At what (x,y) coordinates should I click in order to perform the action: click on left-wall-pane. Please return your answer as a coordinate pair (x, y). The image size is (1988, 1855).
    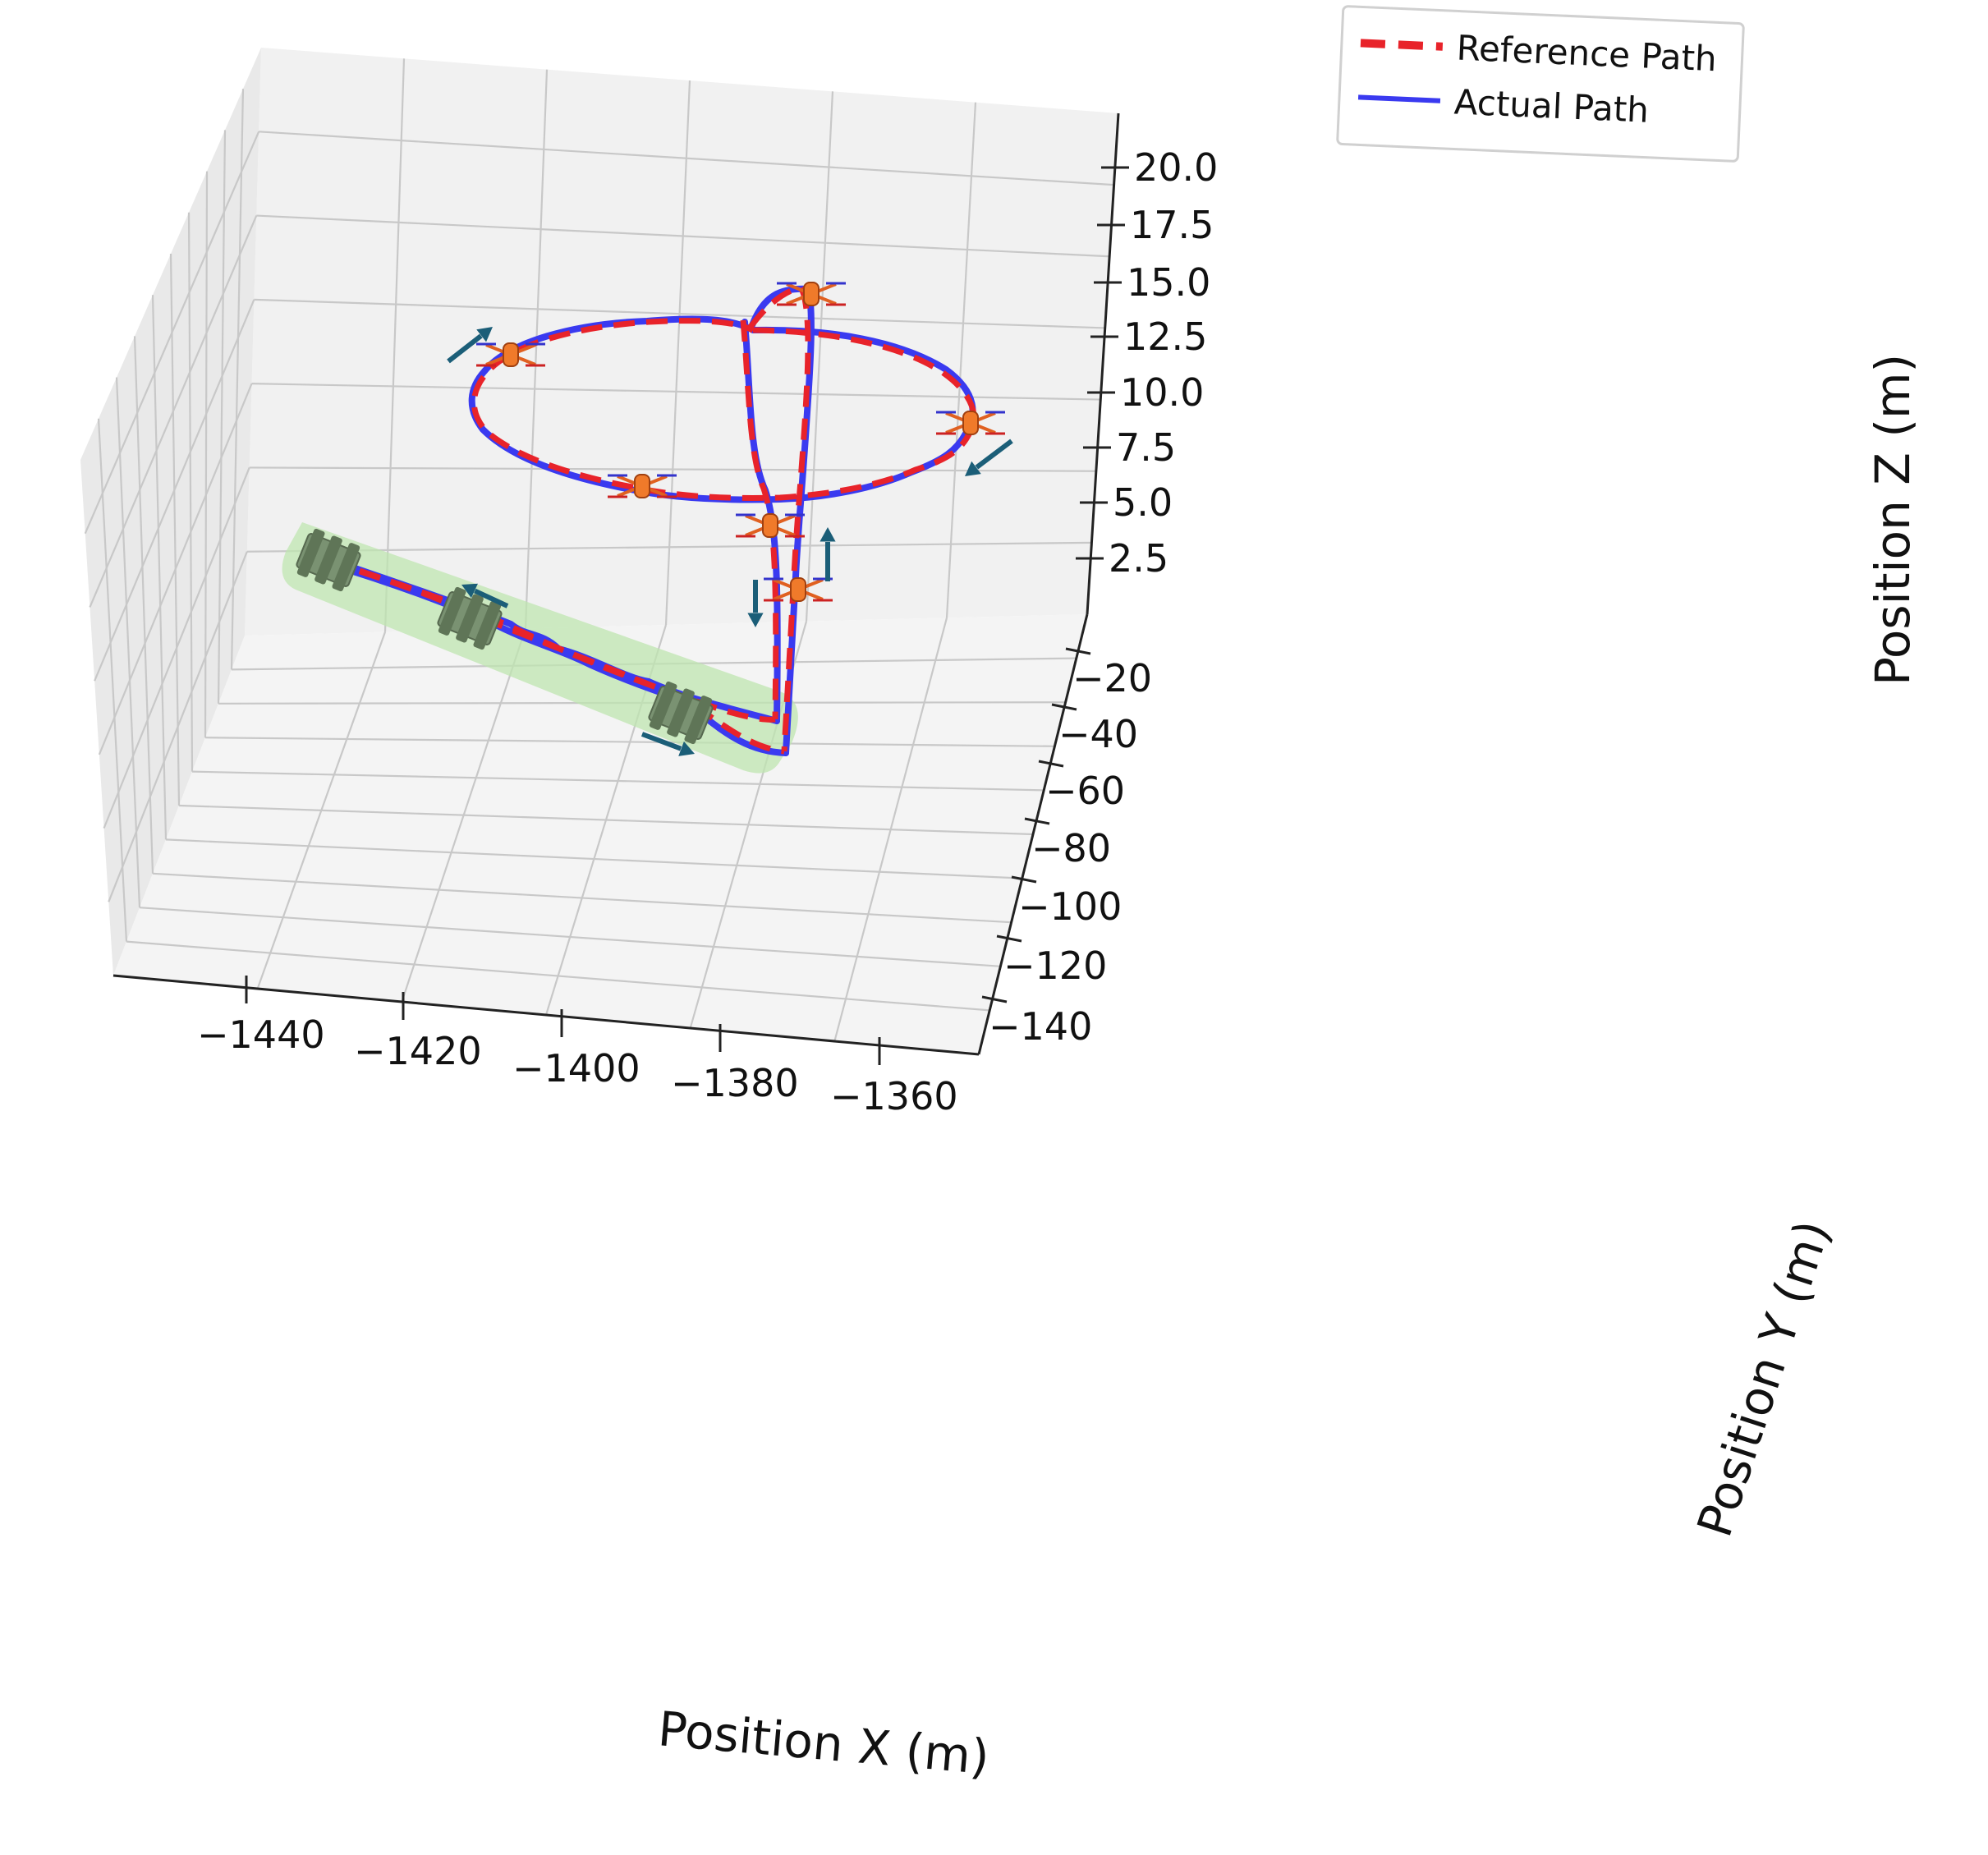
    Looking at the image, I should click on (170, 512).